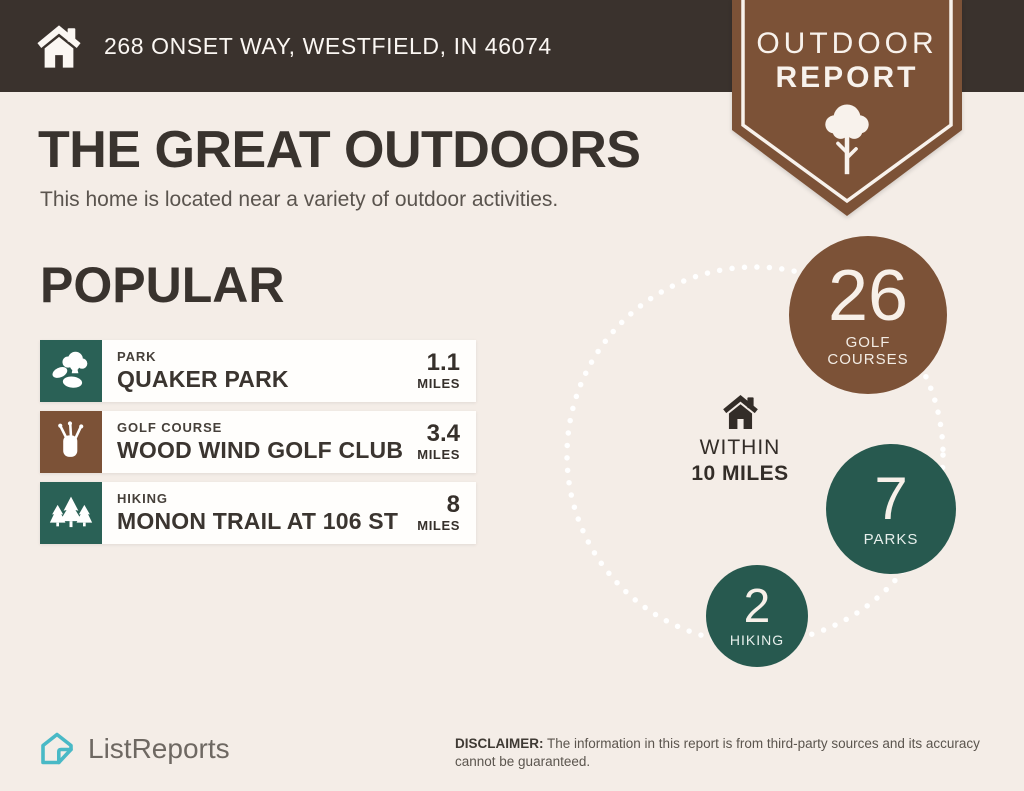 The image size is (1024, 791). What do you see at coordinates (868, 295) in the screenshot?
I see `stat-count: 26` at bounding box center [868, 295].